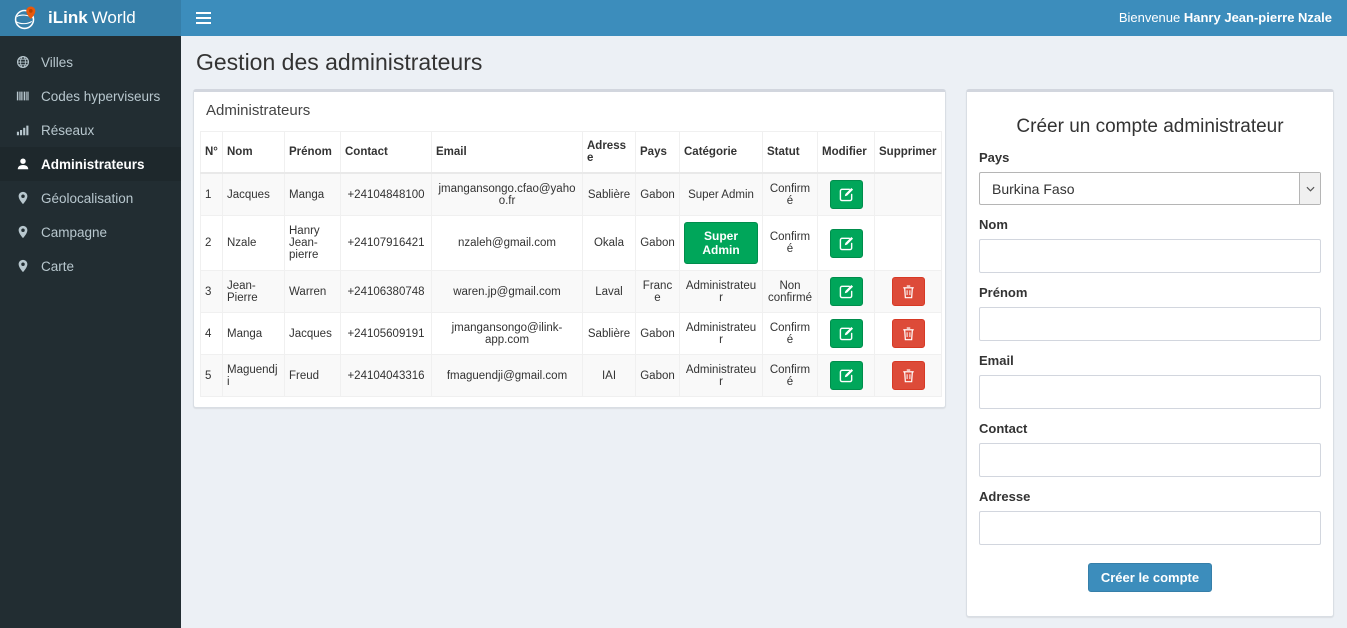 Image resolution: width=1347 pixels, height=628 pixels. What do you see at coordinates (312, 152) in the screenshot?
I see `col-header-prenom: Prénom` at bounding box center [312, 152].